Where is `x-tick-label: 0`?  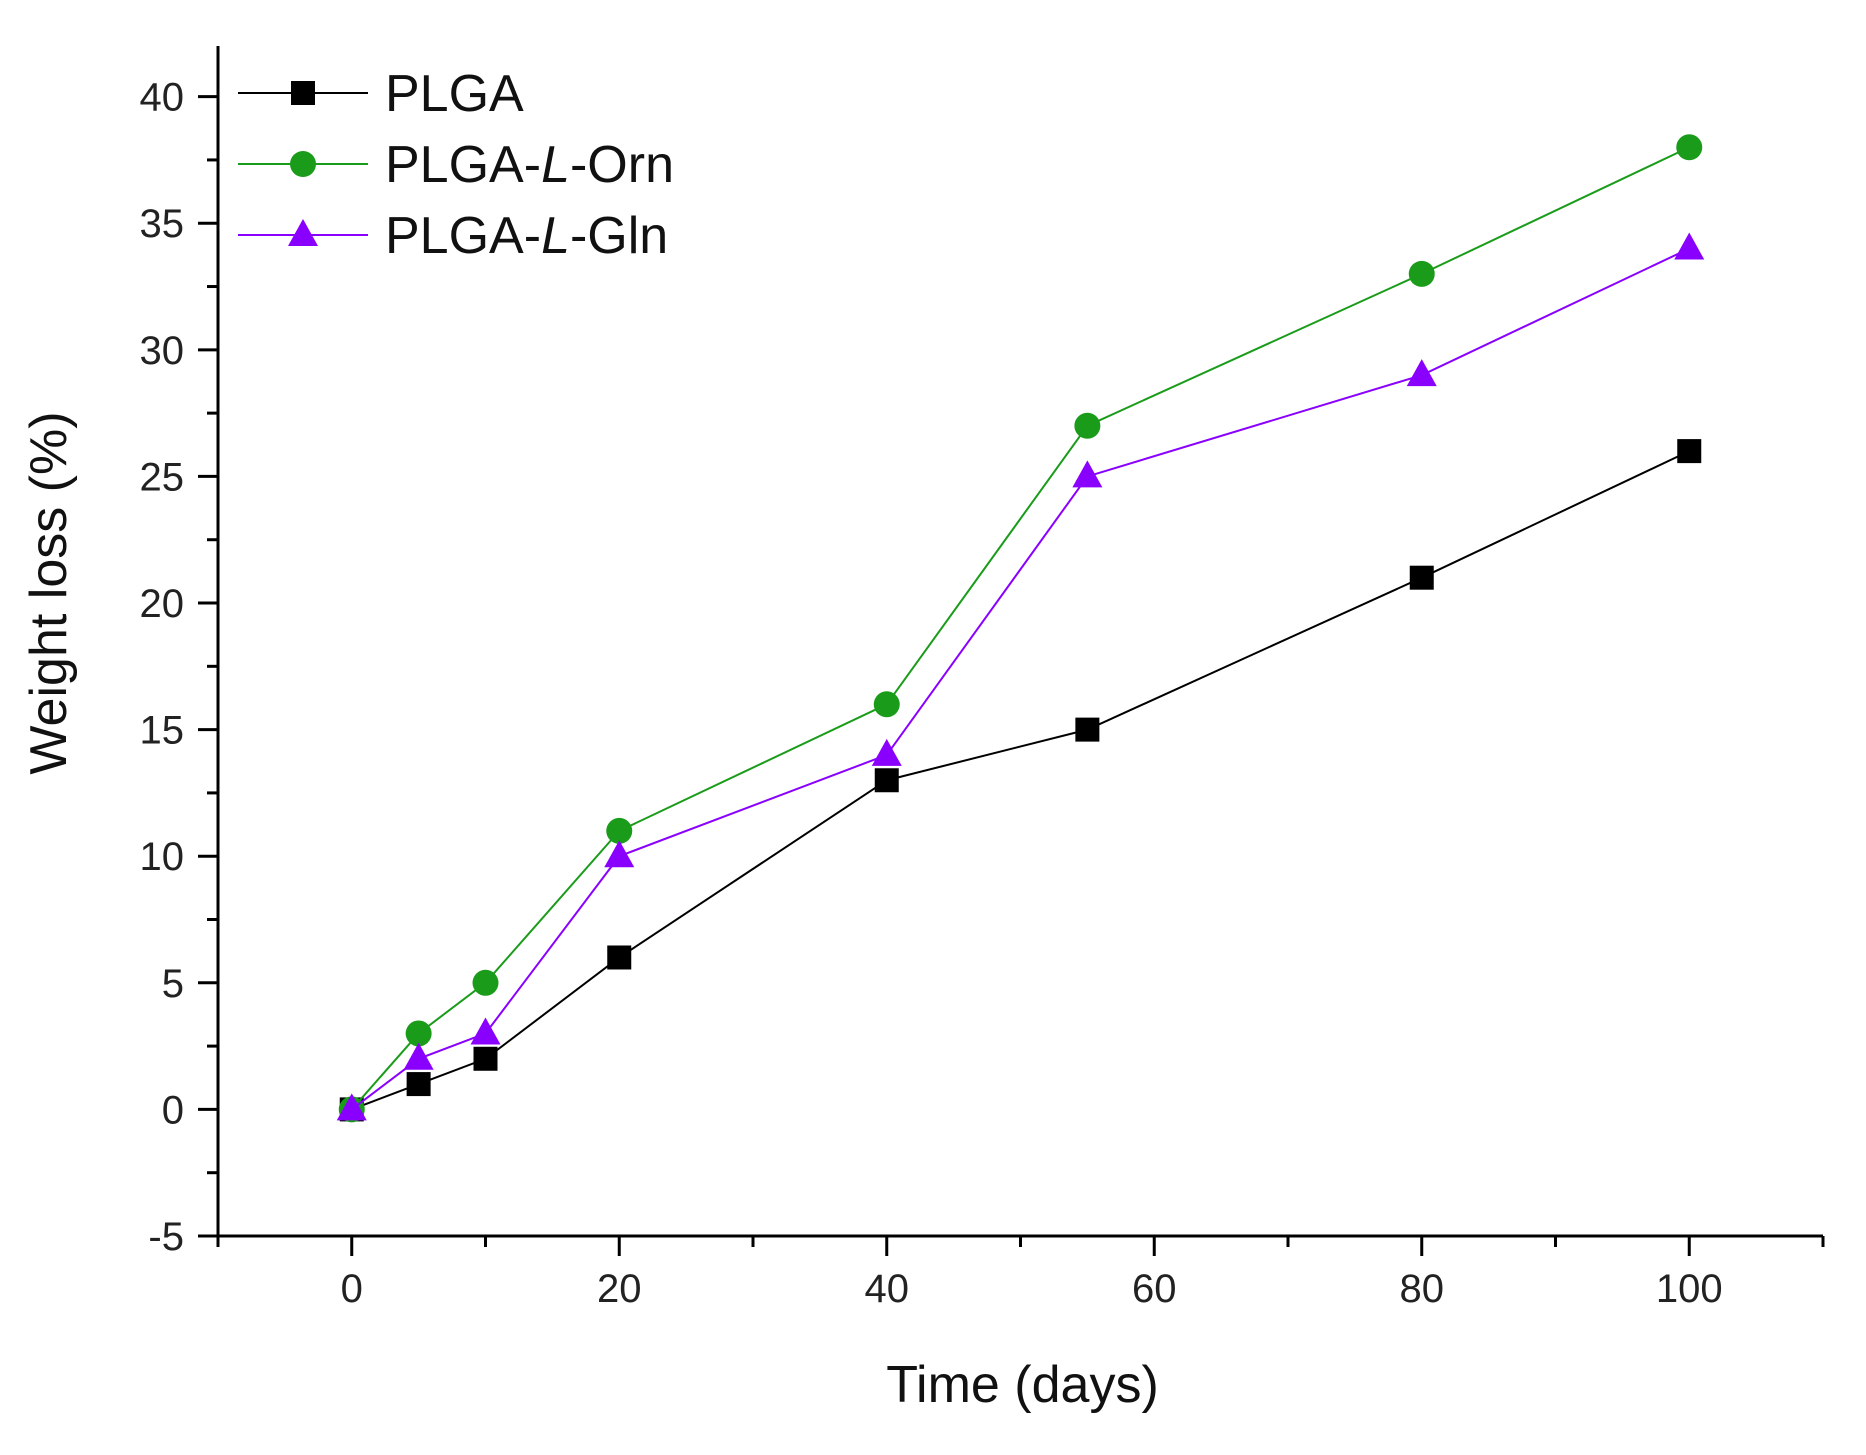 x-tick-label: 0 is located at coordinates (352, 1289).